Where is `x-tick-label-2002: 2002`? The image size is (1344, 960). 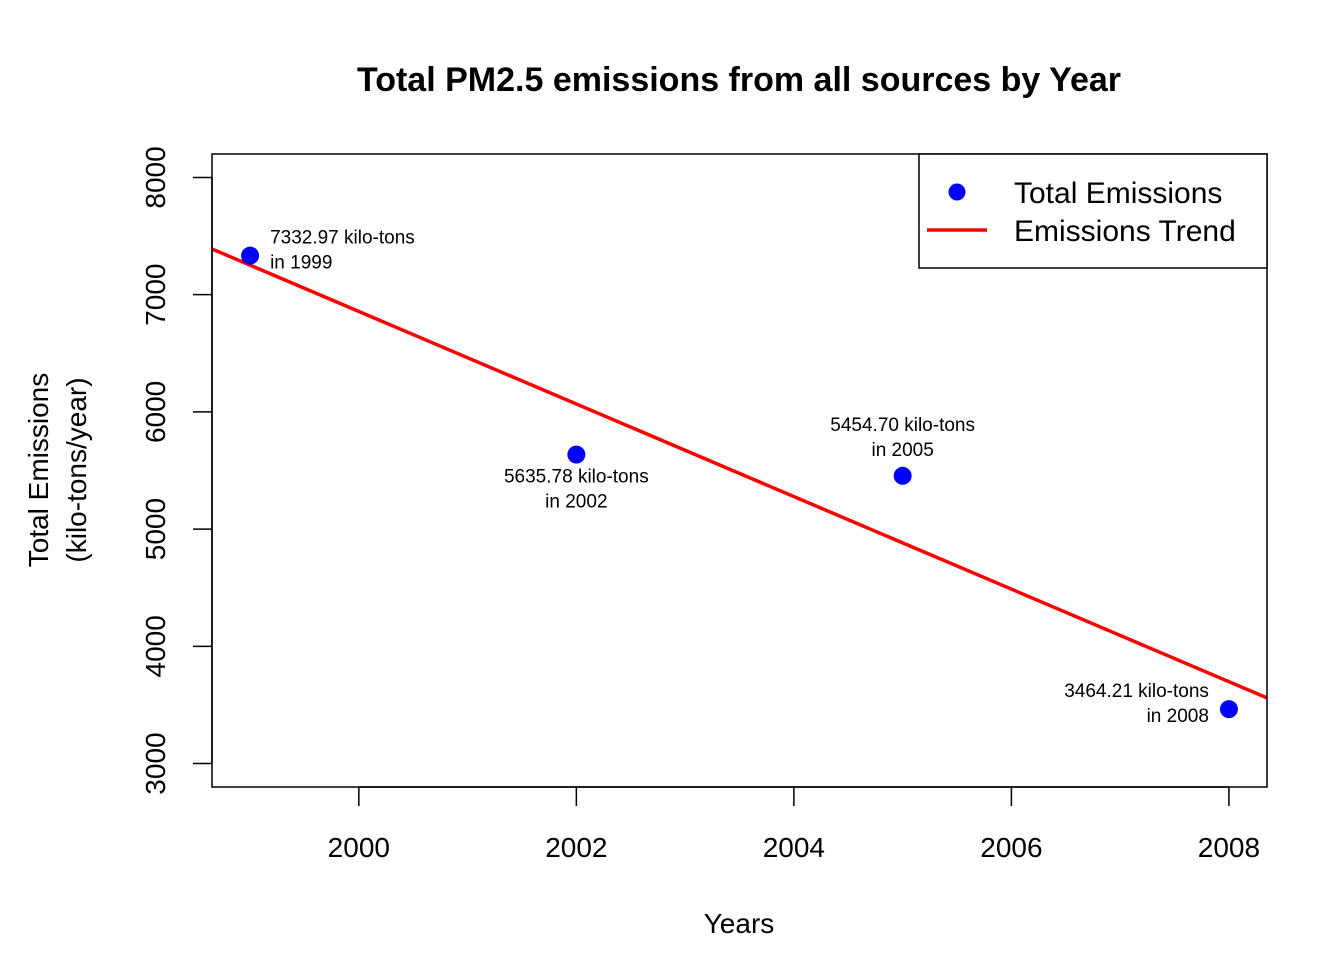 x-tick-label-2002: 2002 is located at coordinates (576, 847).